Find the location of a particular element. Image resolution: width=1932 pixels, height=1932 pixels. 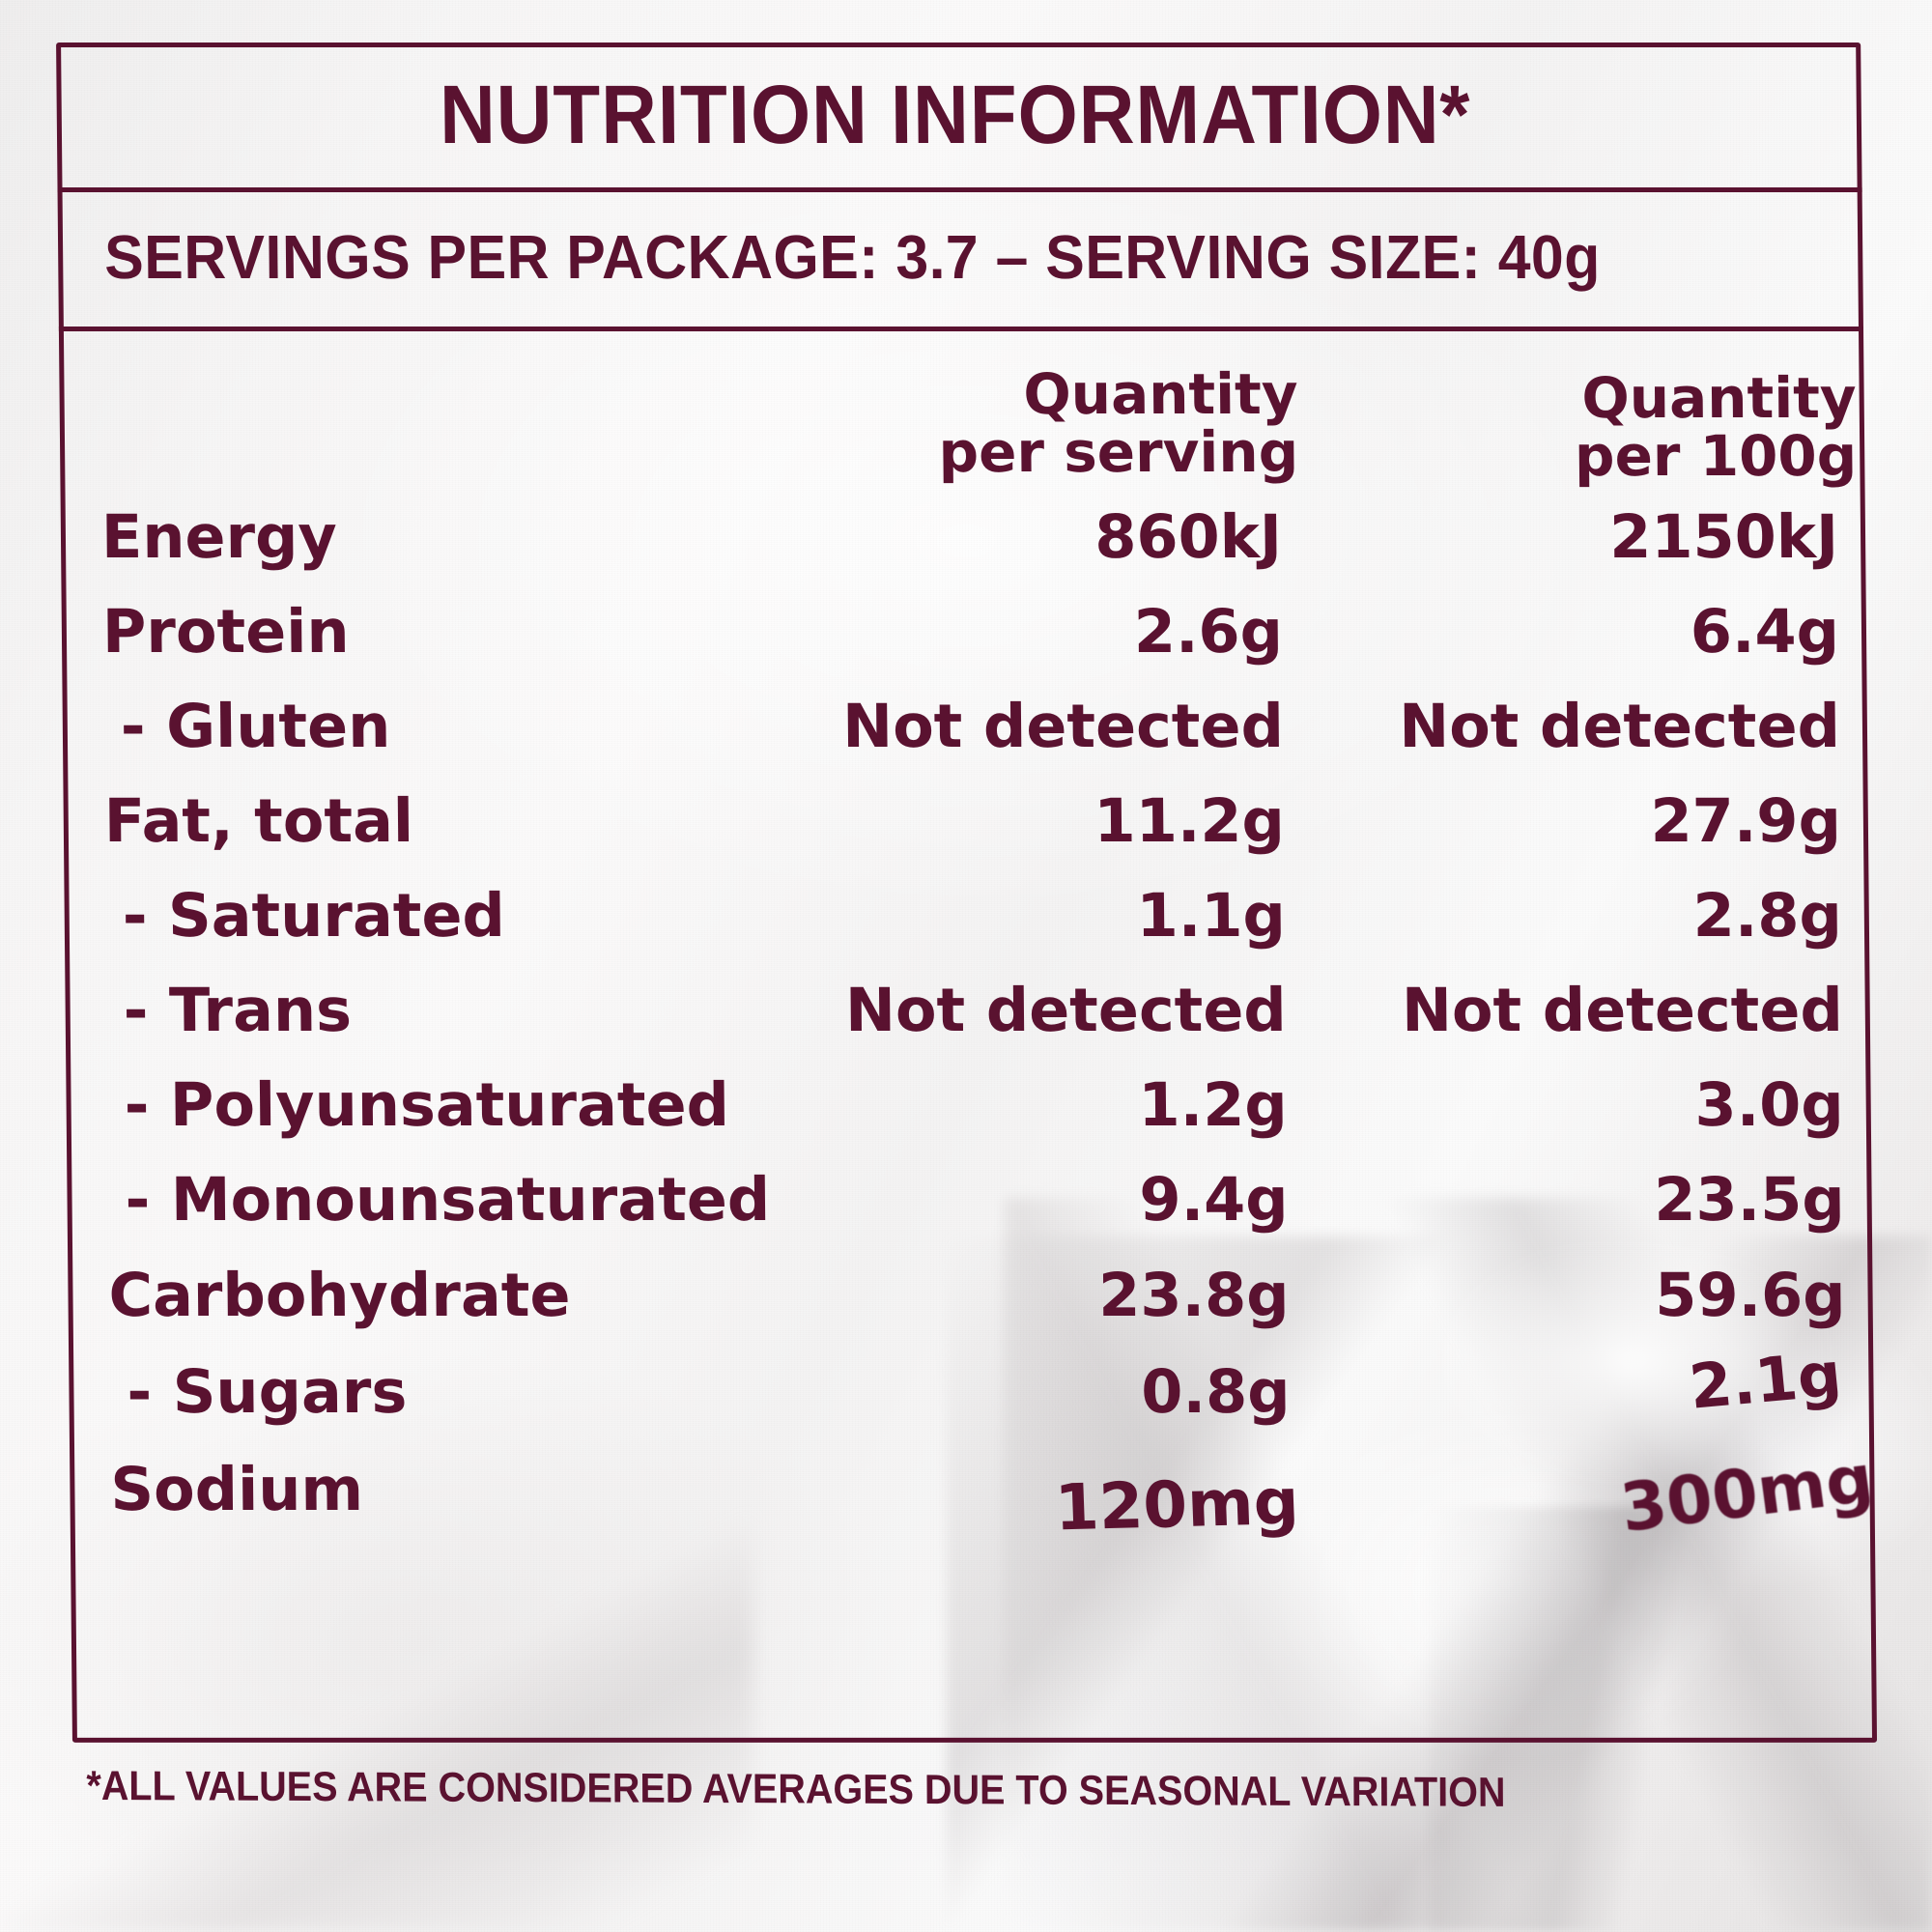

nutrient-value-per-serving: 860kJ is located at coordinates (1188, 536).